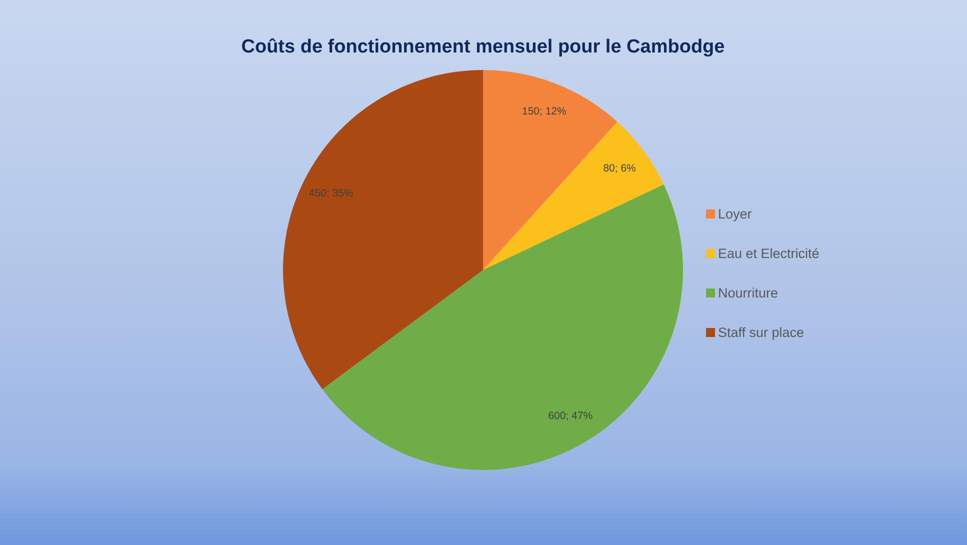 This screenshot has height=545, width=967. I want to click on legend-label: Nourriture, so click(748, 293).